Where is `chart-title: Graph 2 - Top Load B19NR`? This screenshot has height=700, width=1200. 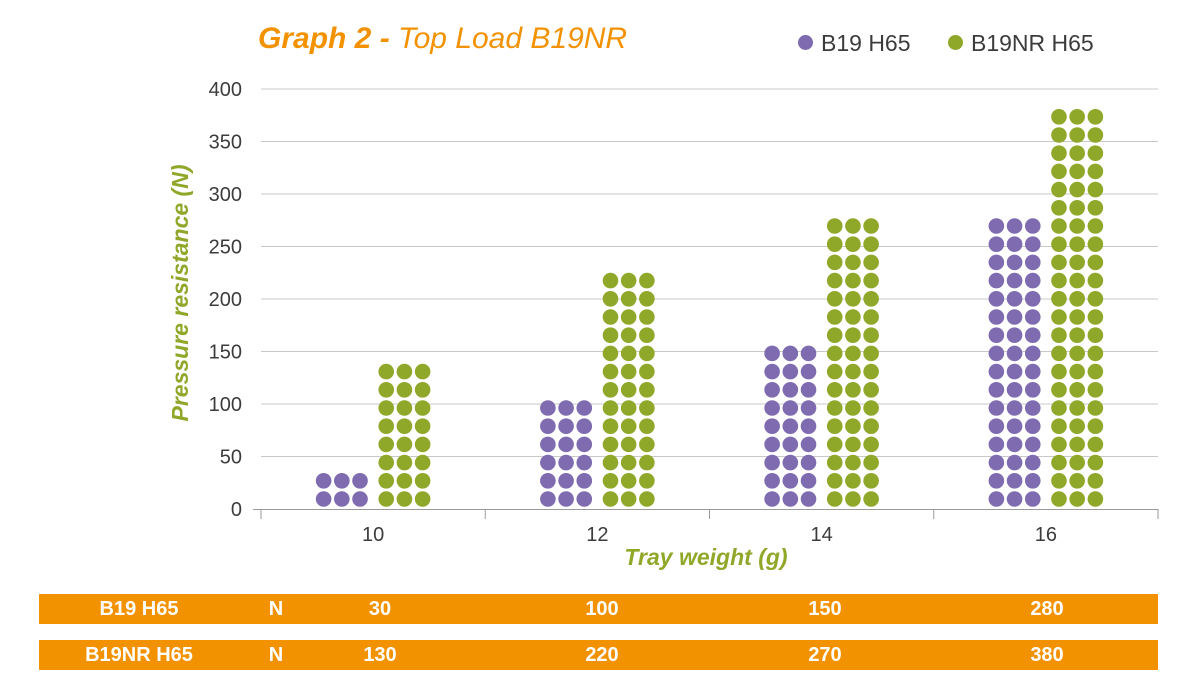 chart-title: Graph 2 - Top Load B19NR is located at coordinates (442, 39).